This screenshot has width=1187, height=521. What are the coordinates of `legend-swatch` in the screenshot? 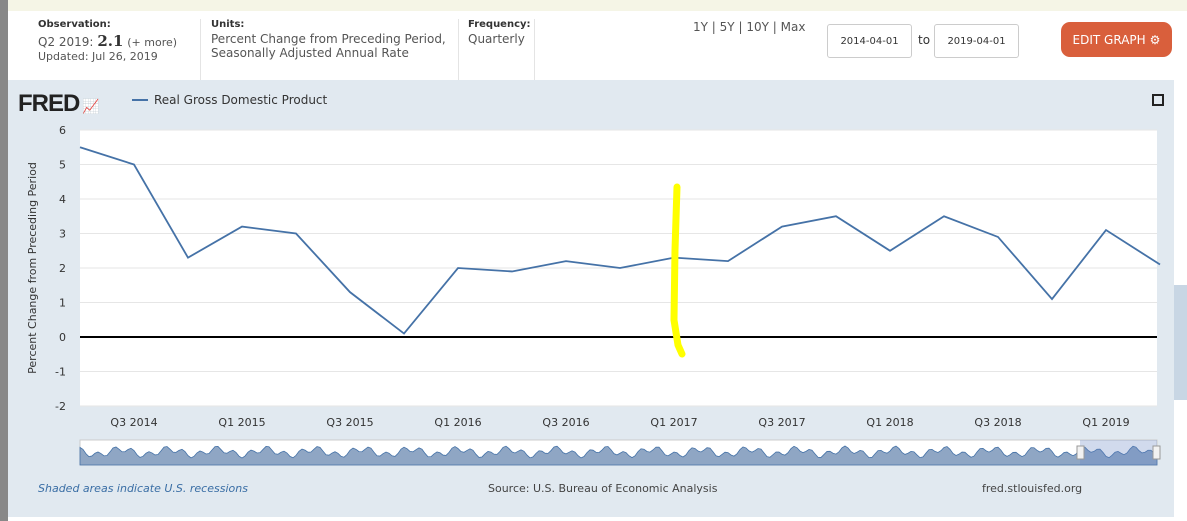 It's located at (140, 100).